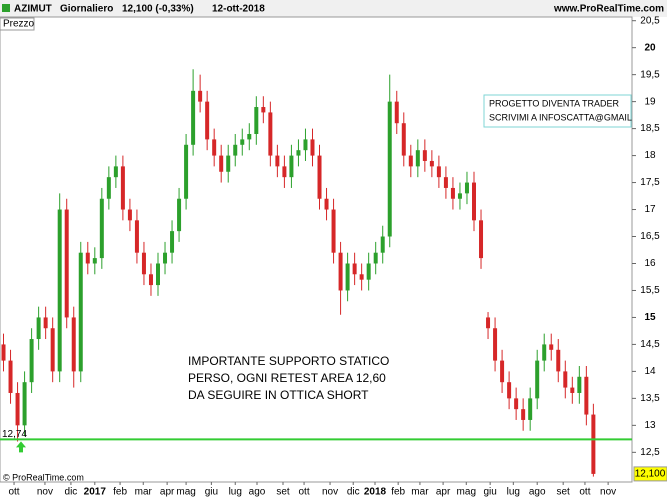 This screenshot has height=500, width=667. I want to click on note-box-line: SCRIVIMI A INFOSCATTA@GMAIL, so click(560, 117).